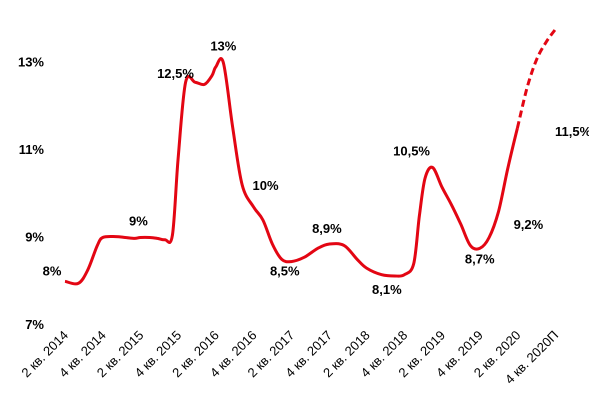 The image size is (589, 413). What do you see at coordinates (32, 149) in the screenshot?
I see `y-tick-label: 11%` at bounding box center [32, 149].